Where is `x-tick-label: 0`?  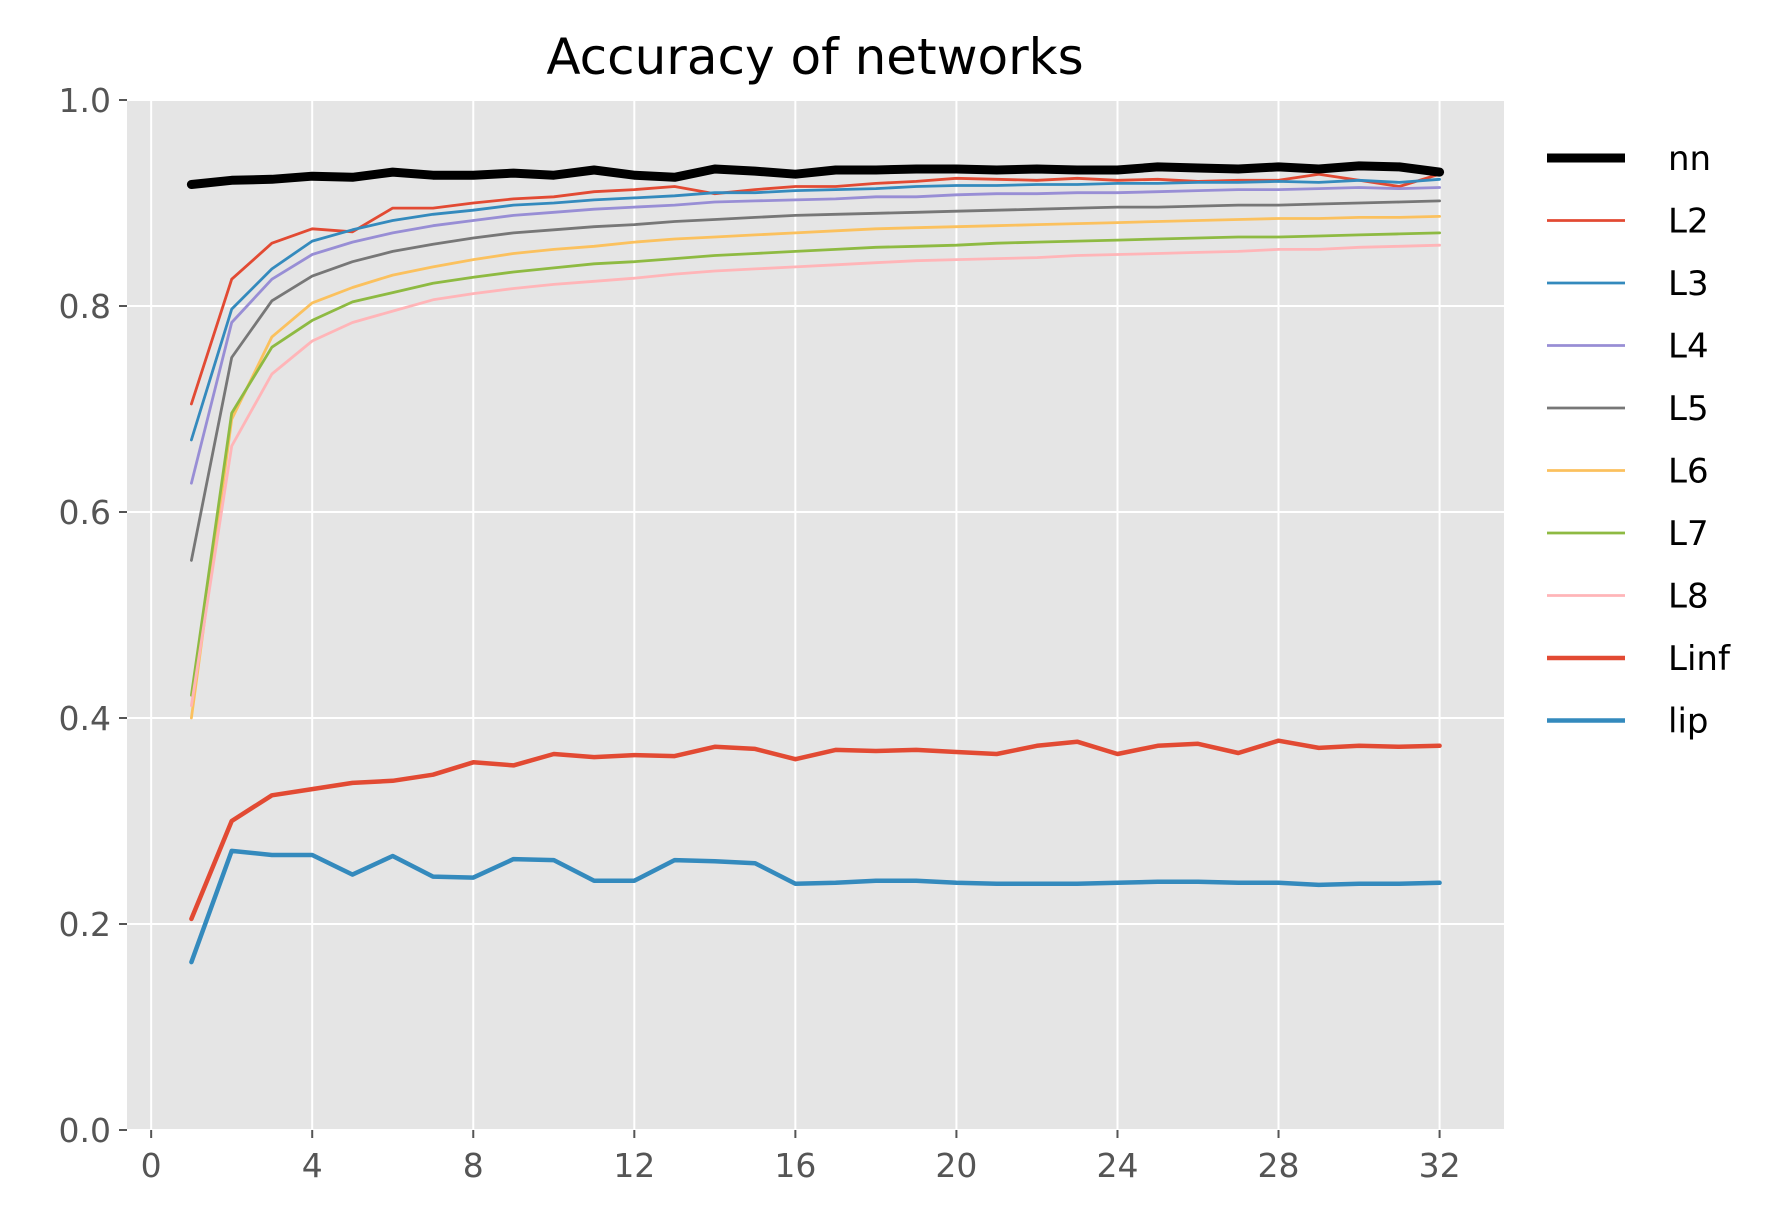
x-tick-label: 0 is located at coordinates (151, 1165).